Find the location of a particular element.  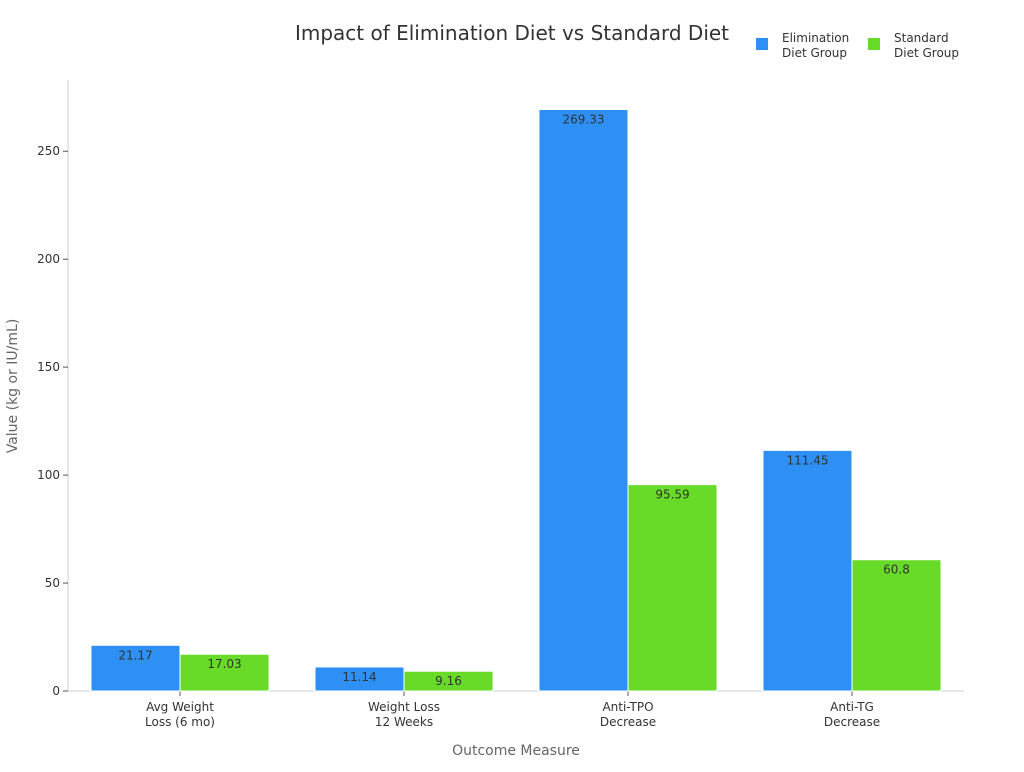

x-tick-label: Anti-TPO Decrease is located at coordinates (628, 714).